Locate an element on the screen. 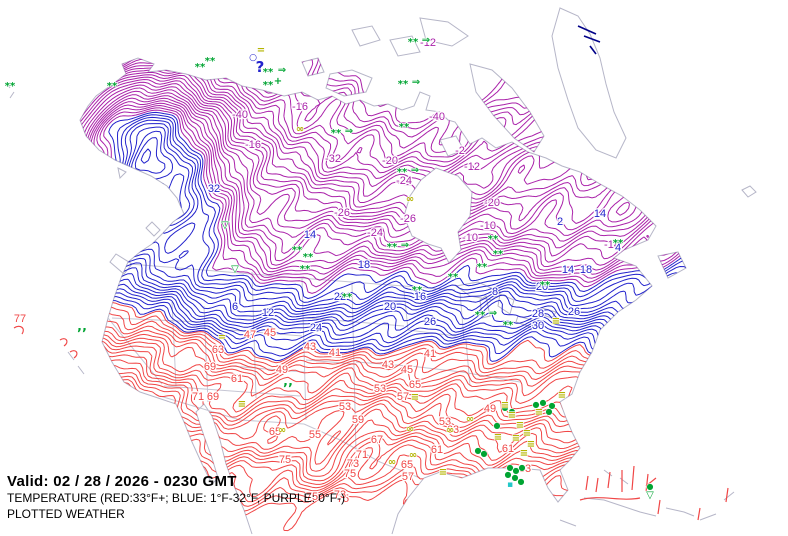 Image resolution: width=788 pixels, height=536 pixels. contour-label: -14 is located at coordinates (612, 245).